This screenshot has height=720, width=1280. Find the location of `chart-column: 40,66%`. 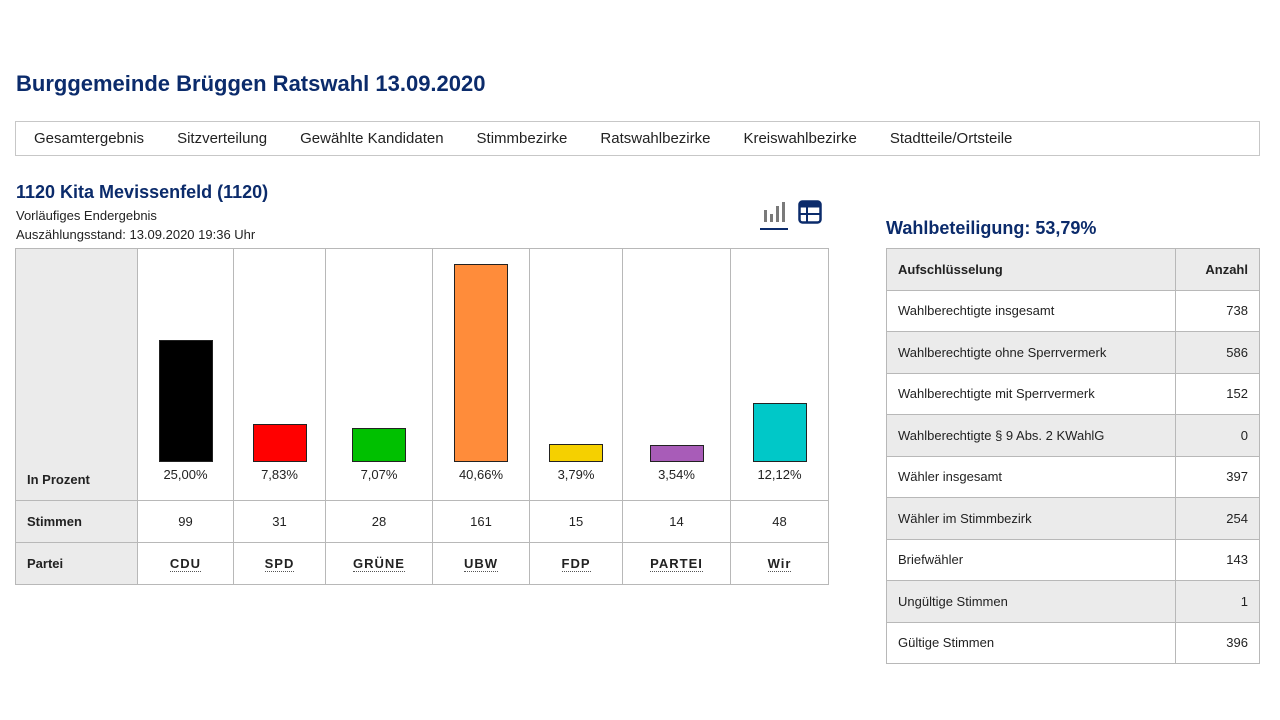

chart-column: 40,66% is located at coordinates (481, 374).